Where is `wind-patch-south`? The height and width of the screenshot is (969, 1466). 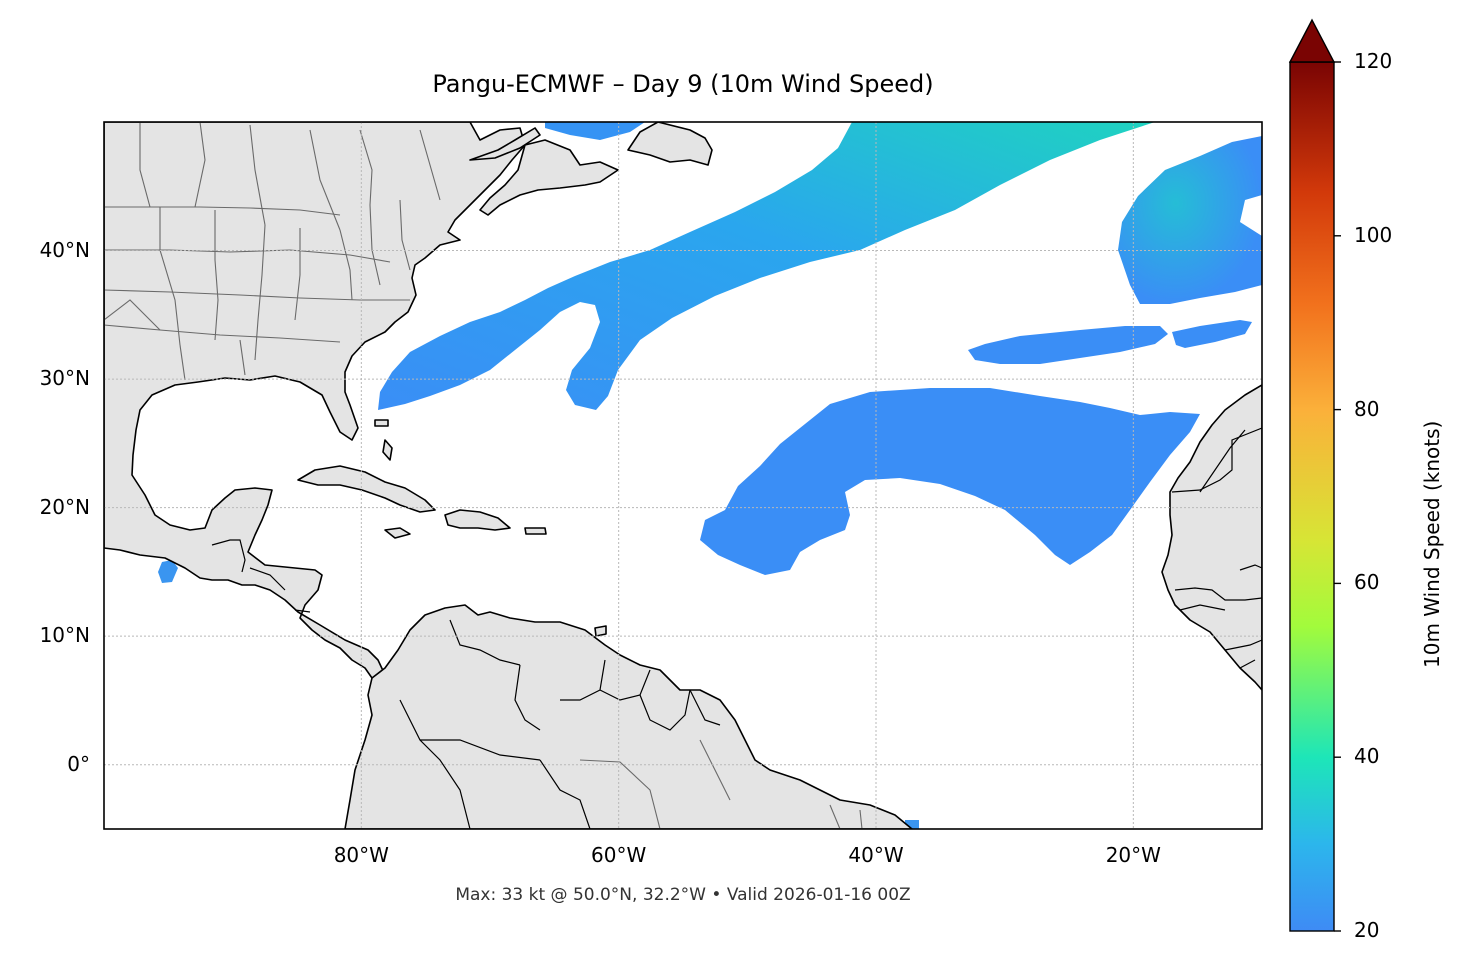
wind-patch-south is located at coordinates (912, 824).